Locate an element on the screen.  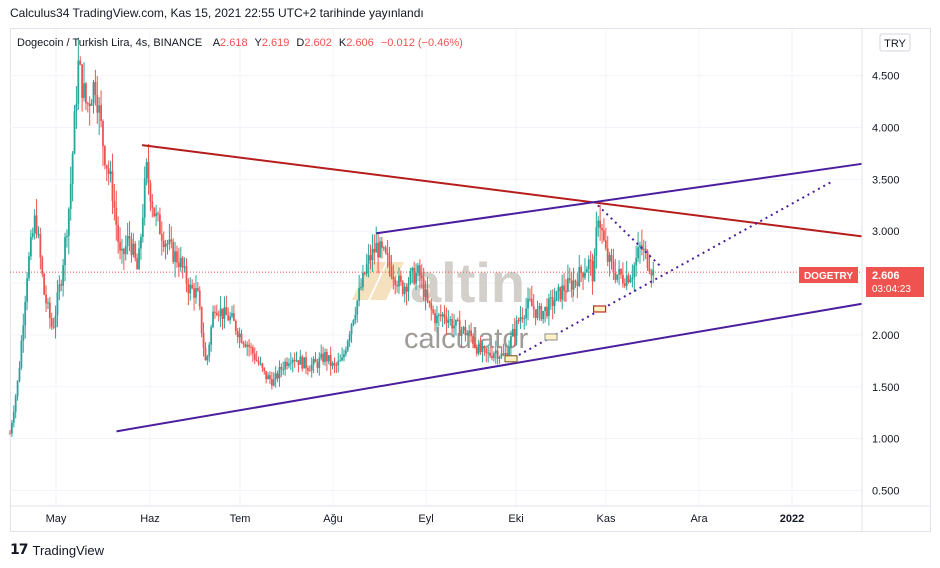
footer: 17 TradingView is located at coordinates (57, 550).